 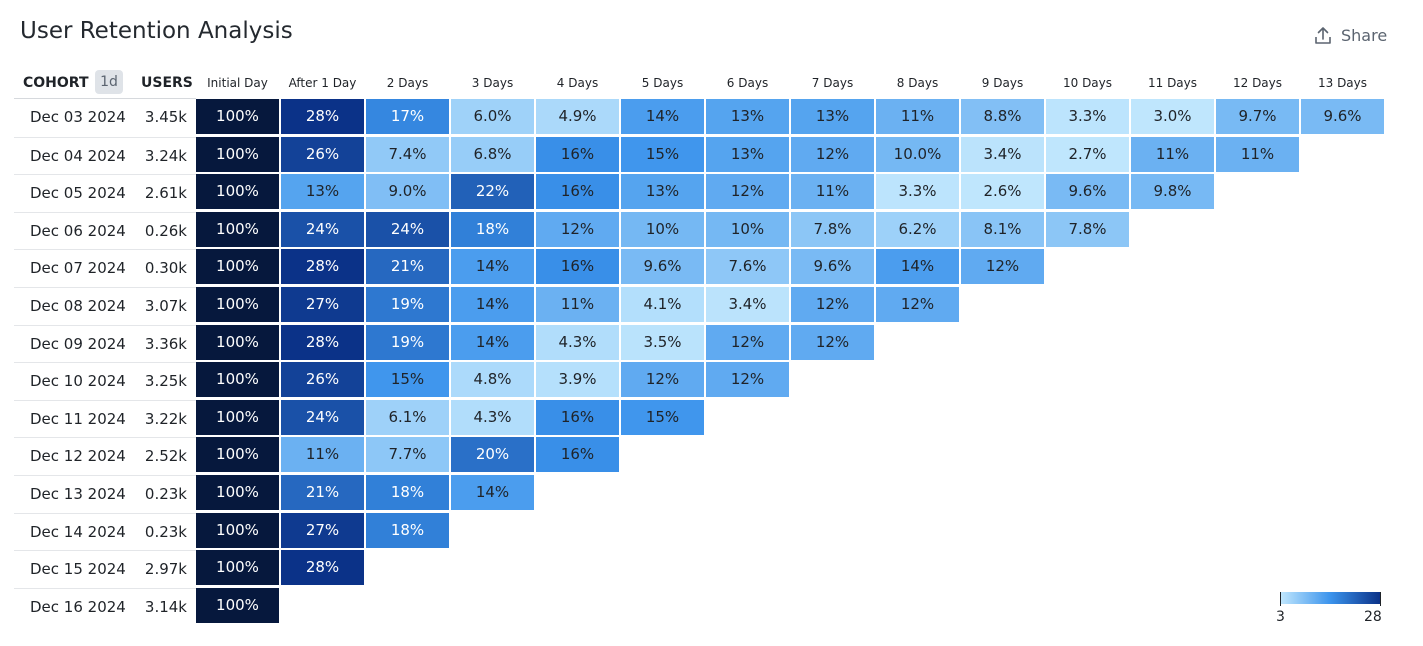 What do you see at coordinates (1002, 116) in the screenshot?
I see `heatmap-cell: 8.8%` at bounding box center [1002, 116].